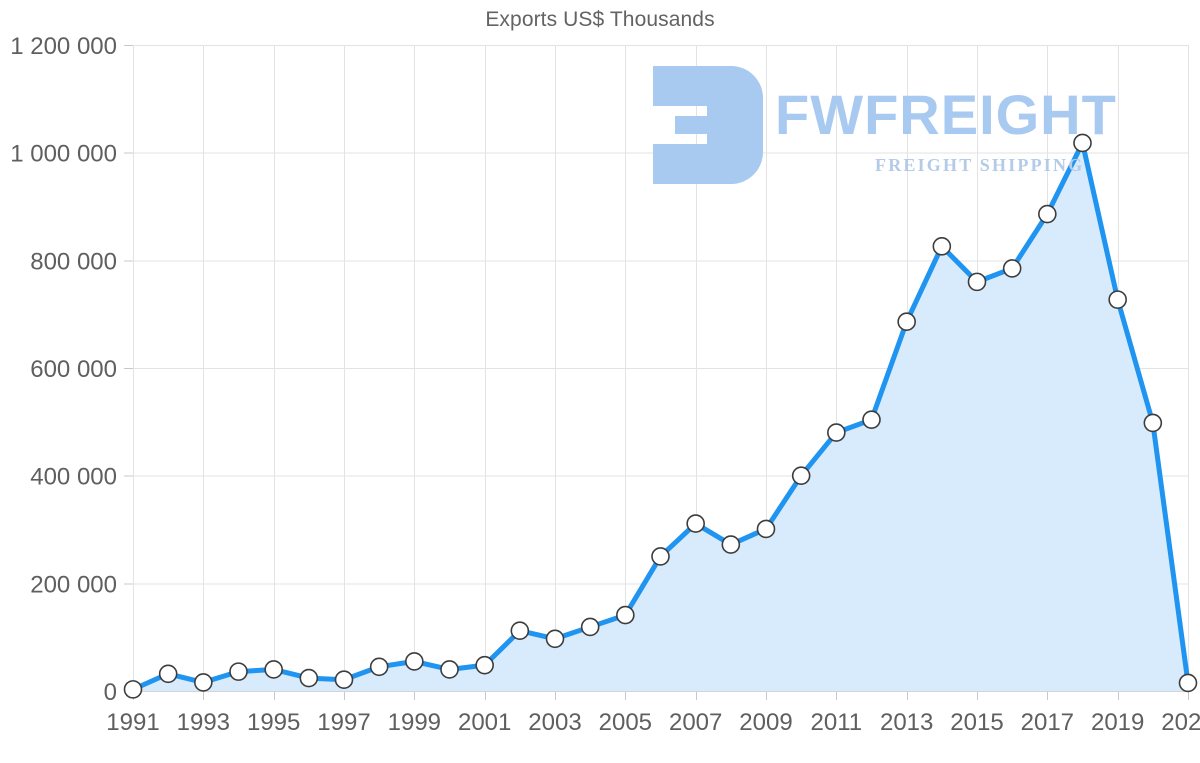 This screenshot has width=1200, height=763. I want to click on x-axis-tick-label: 2015, so click(976, 722).